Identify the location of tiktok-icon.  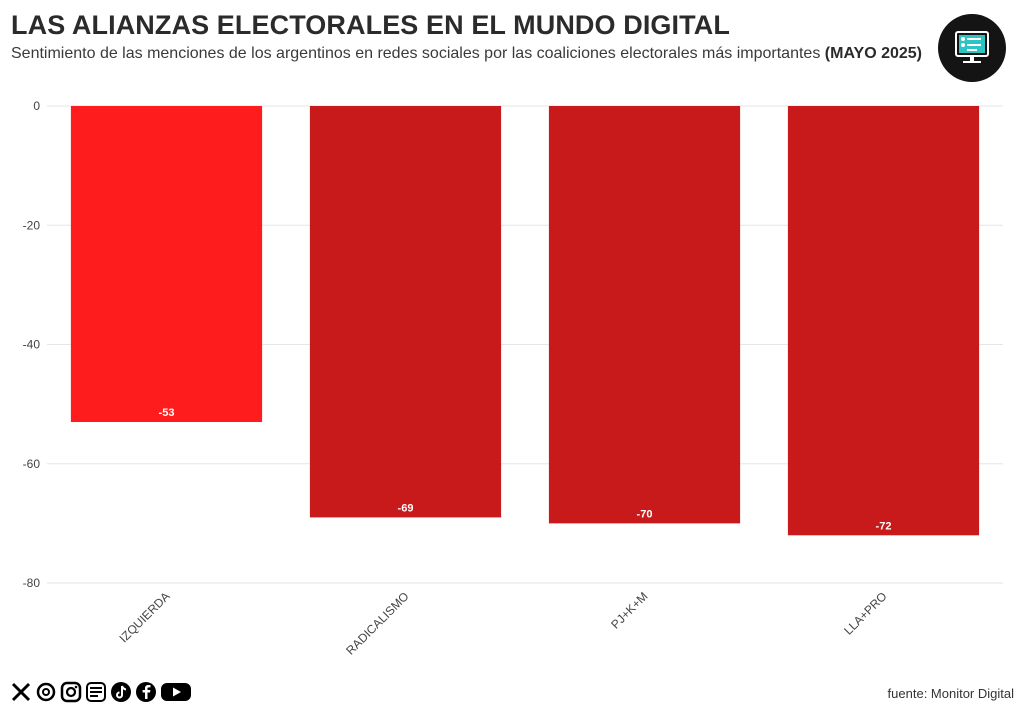
(121, 692).